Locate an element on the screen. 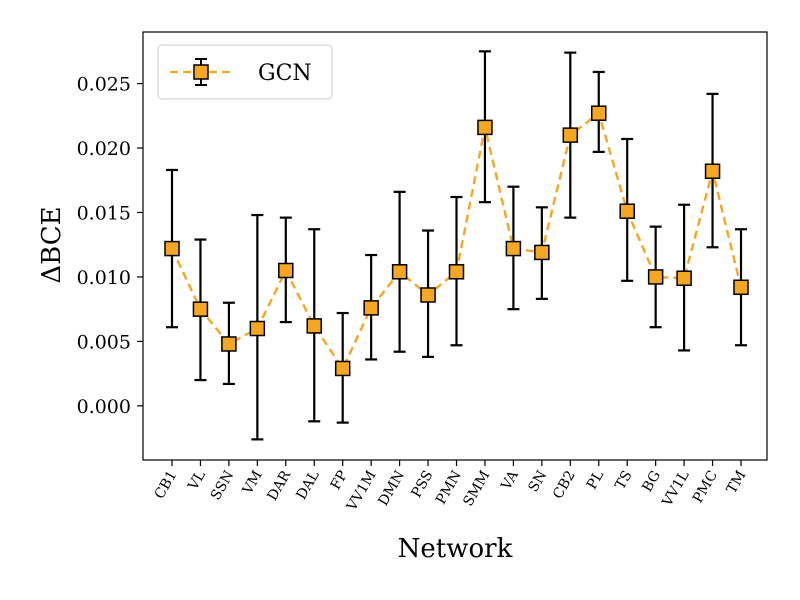  y-tick-label: 0.025 is located at coordinates (104, 85).